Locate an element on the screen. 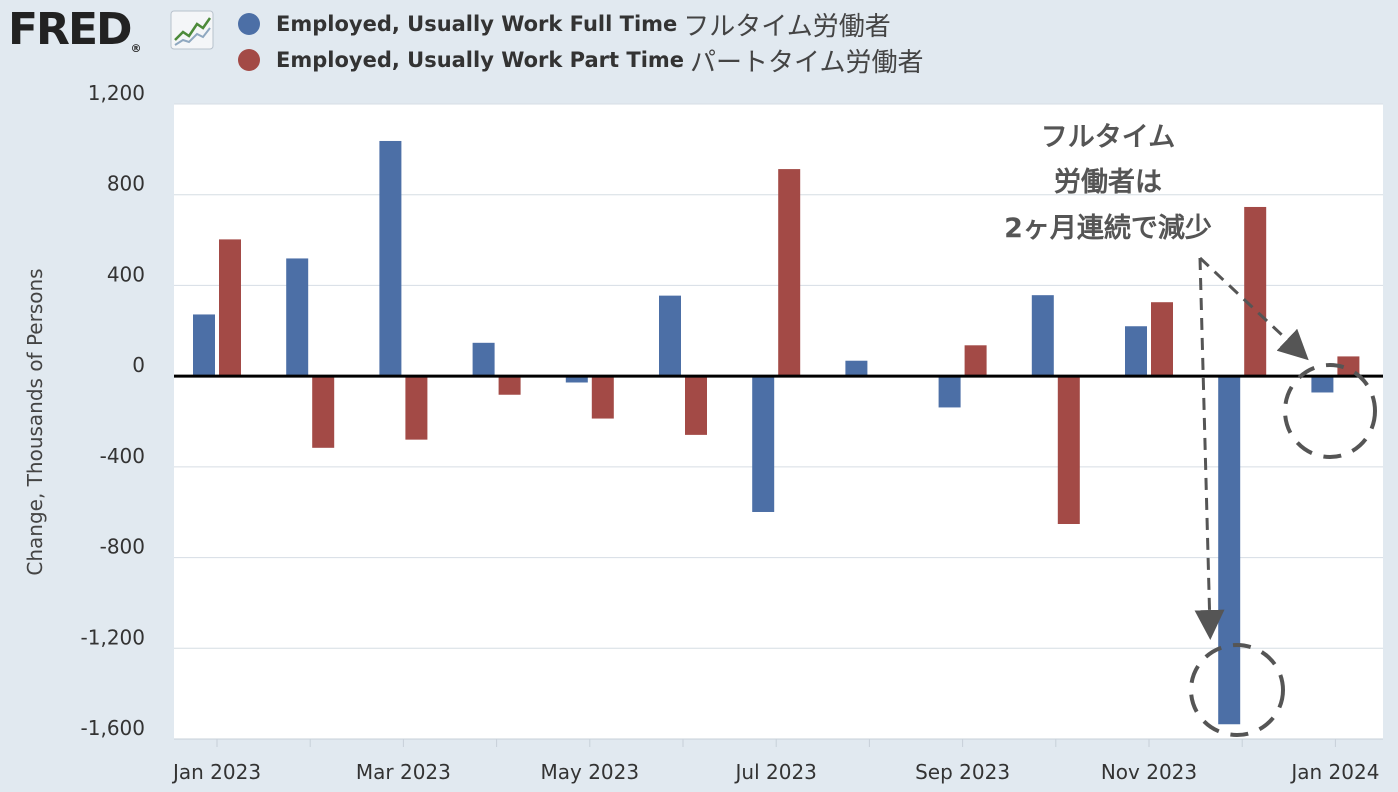  registered-mark: ® is located at coordinates (136, 48).